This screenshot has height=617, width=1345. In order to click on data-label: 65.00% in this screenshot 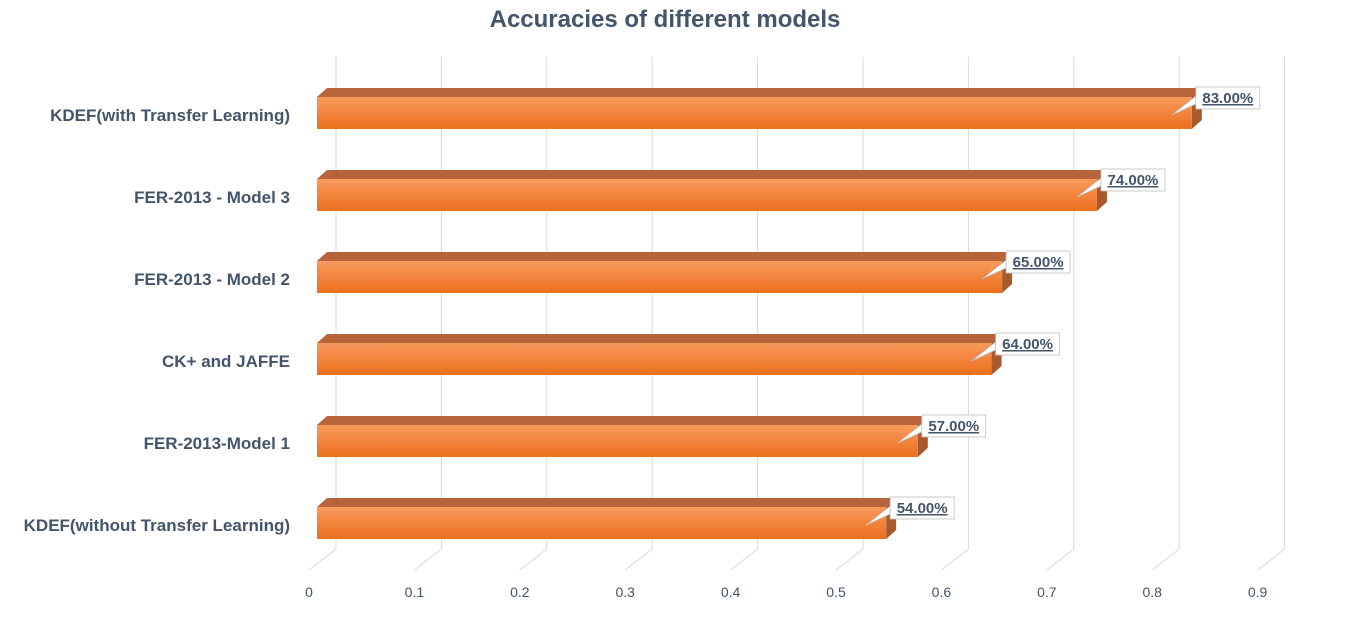, I will do `click(1026, 265)`.